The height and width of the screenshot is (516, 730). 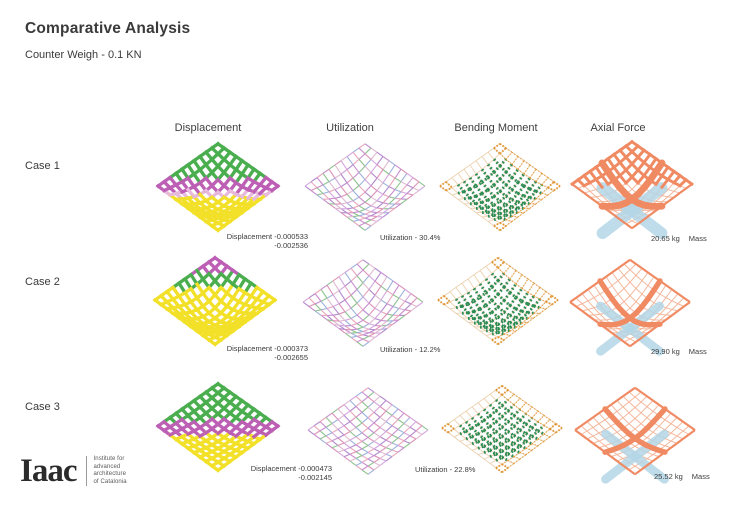 What do you see at coordinates (208, 128) in the screenshot?
I see `column-header-displacement: Displacement` at bounding box center [208, 128].